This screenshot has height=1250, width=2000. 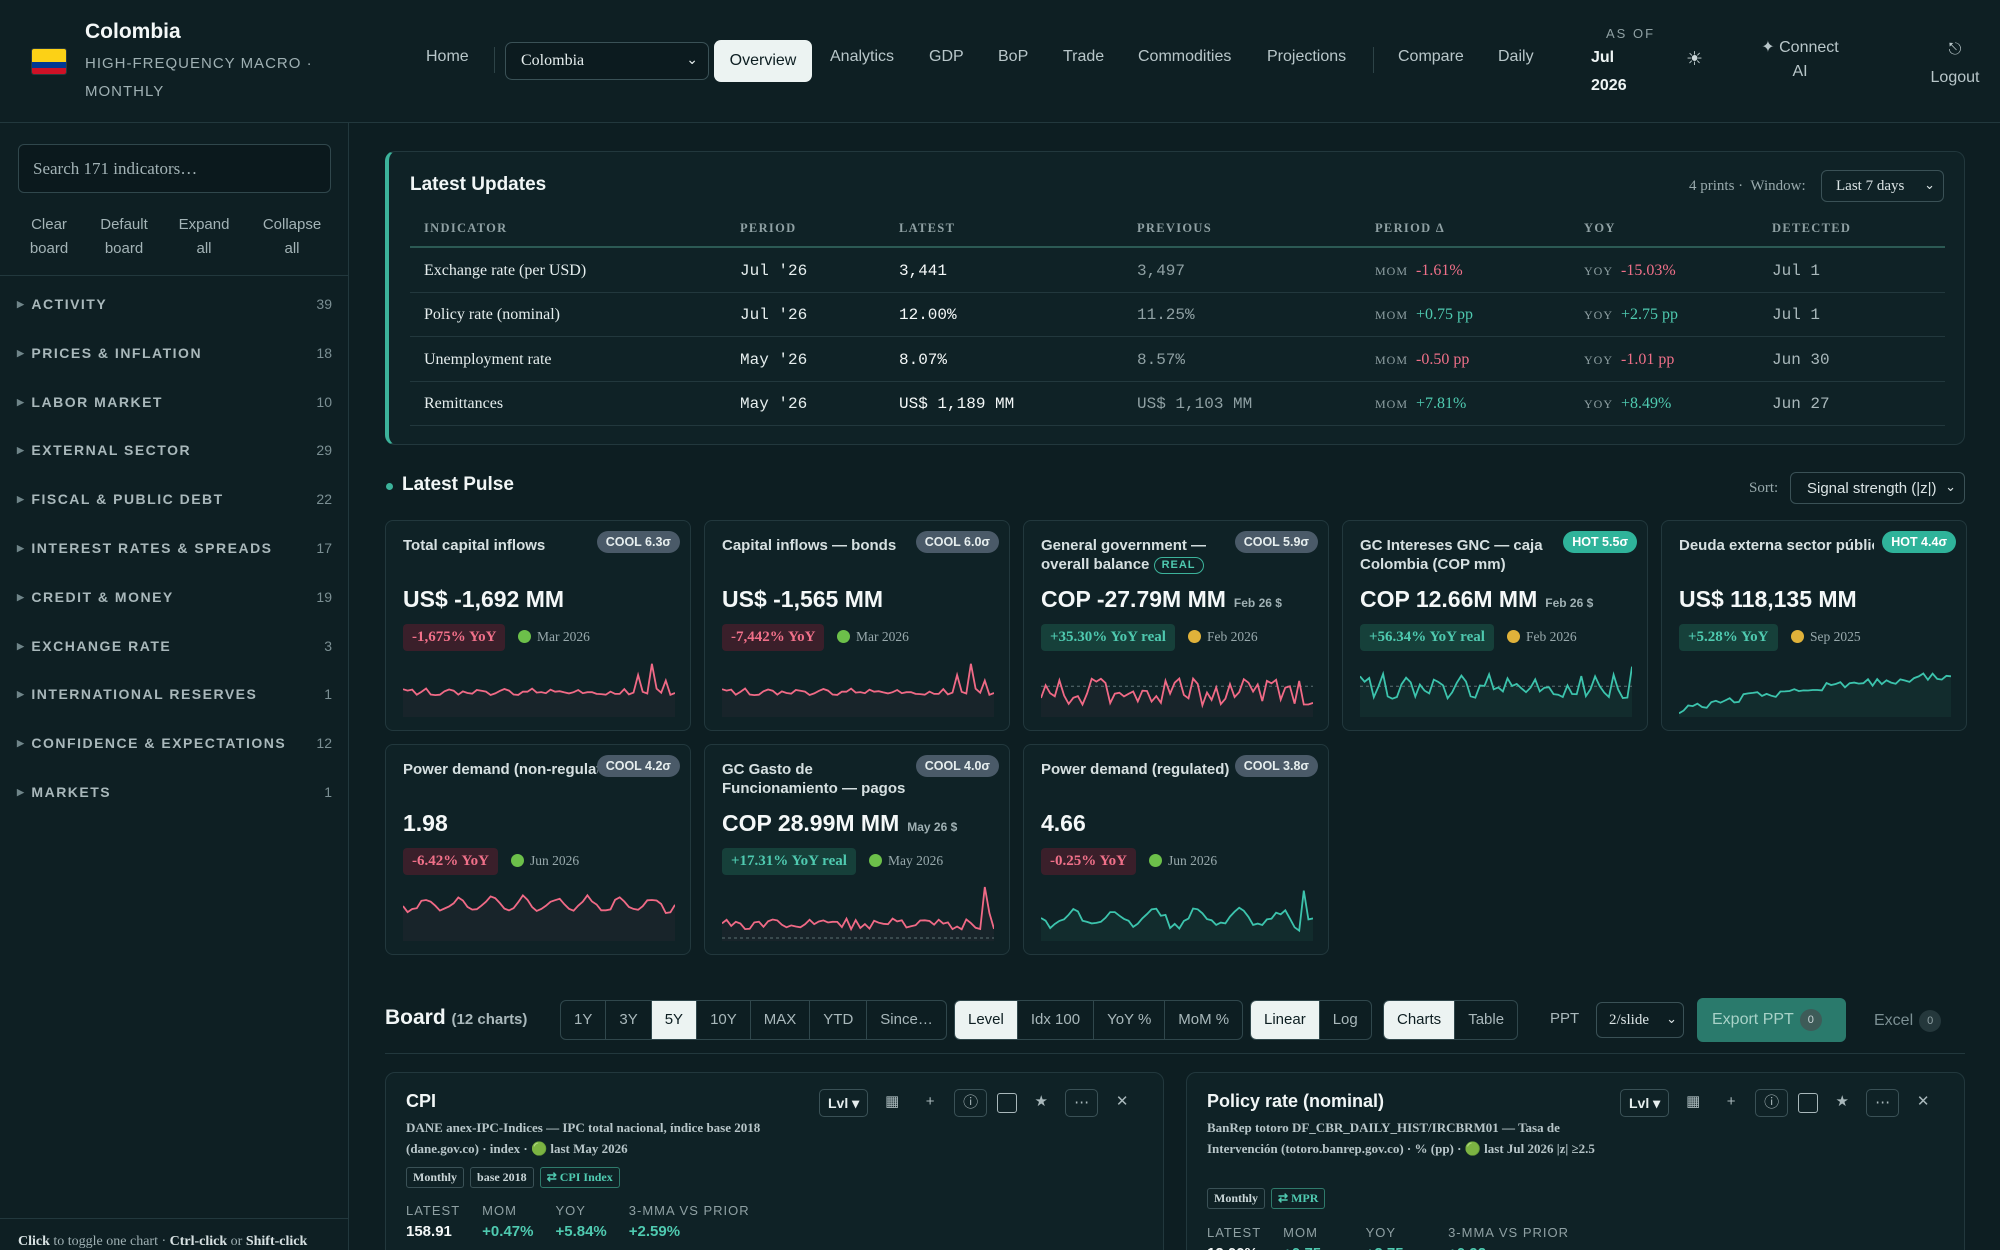 What do you see at coordinates (986, 1020) in the screenshot?
I see `transform-option: Level` at bounding box center [986, 1020].